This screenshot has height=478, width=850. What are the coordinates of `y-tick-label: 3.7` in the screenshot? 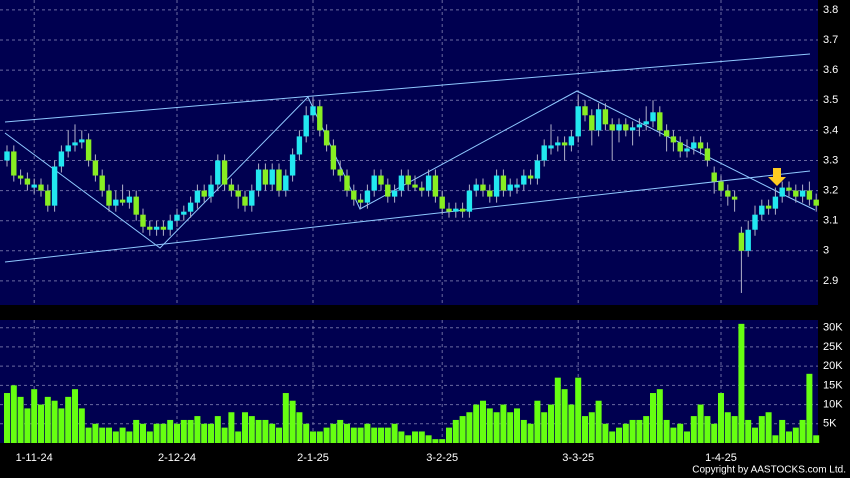 It's located at (830, 40).